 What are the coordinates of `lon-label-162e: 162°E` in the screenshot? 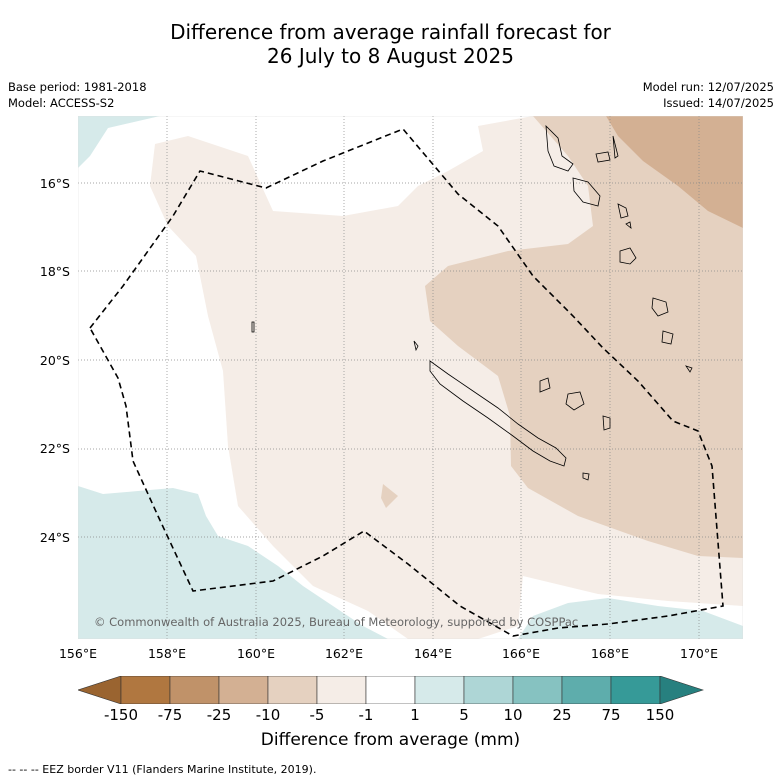 It's located at (343, 653).